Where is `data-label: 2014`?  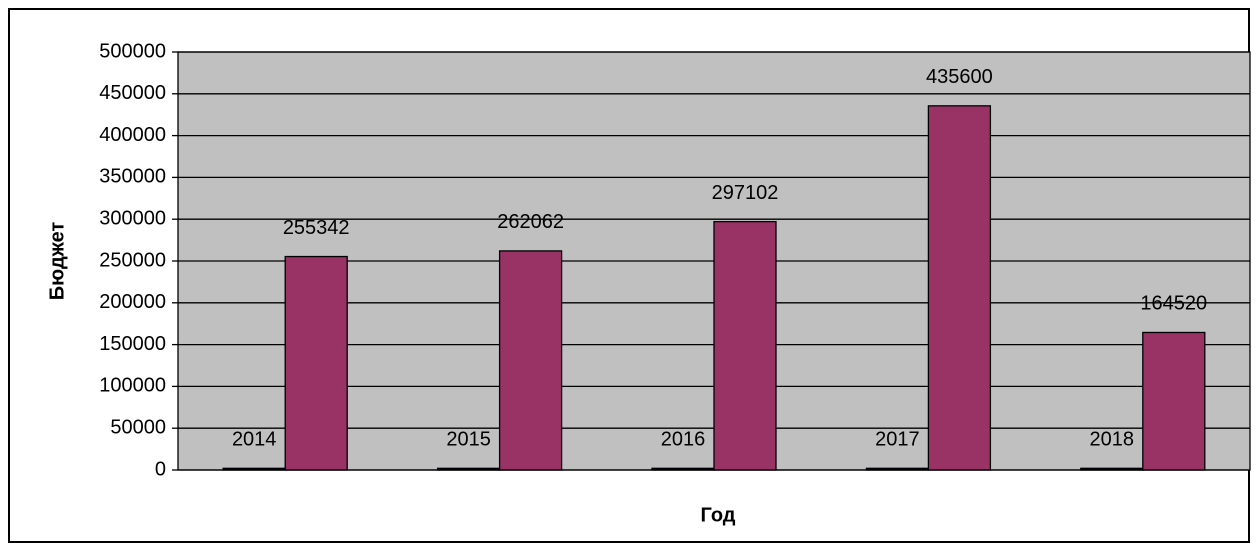
data-label: 2014 is located at coordinates (254, 440).